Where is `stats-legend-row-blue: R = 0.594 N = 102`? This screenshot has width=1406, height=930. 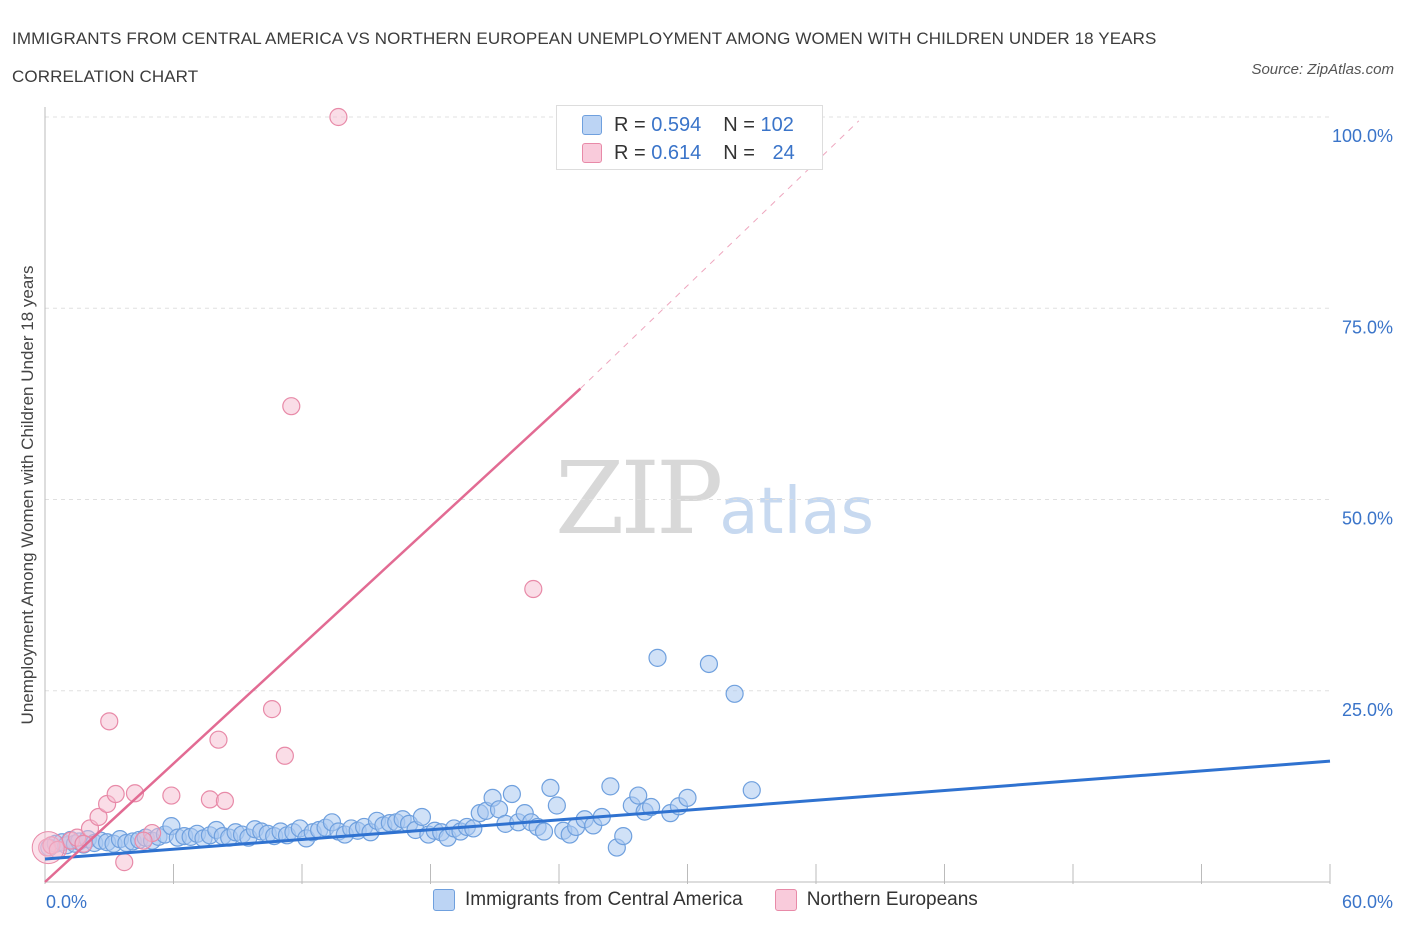
stats-legend-row-blue: R = 0.594 N = 102 is located at coordinates (688, 125).